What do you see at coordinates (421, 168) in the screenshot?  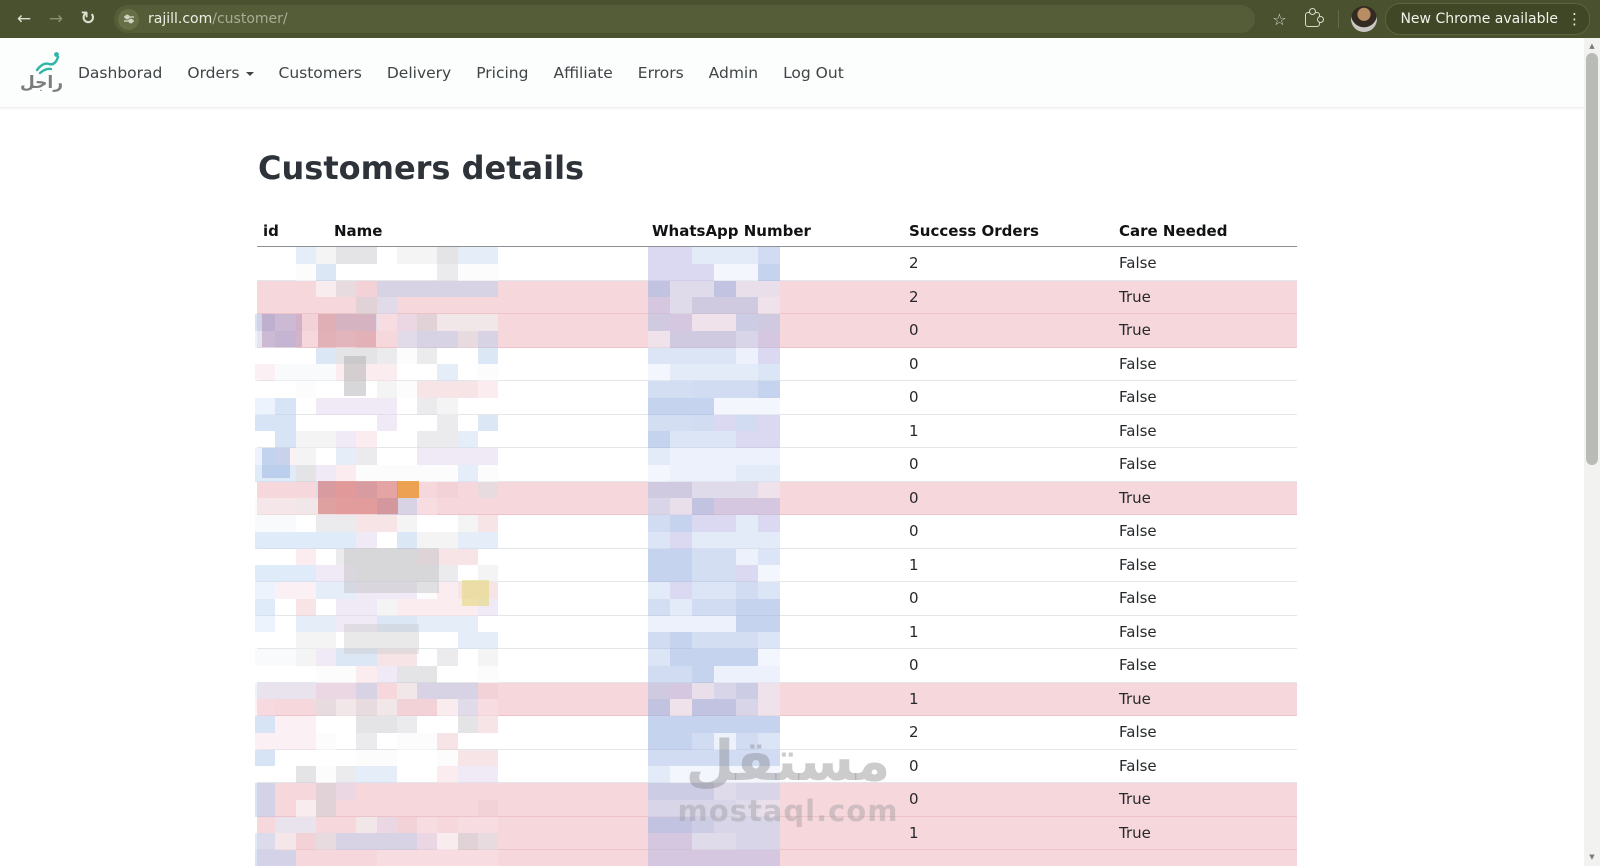 I see `page-title: Customers details` at bounding box center [421, 168].